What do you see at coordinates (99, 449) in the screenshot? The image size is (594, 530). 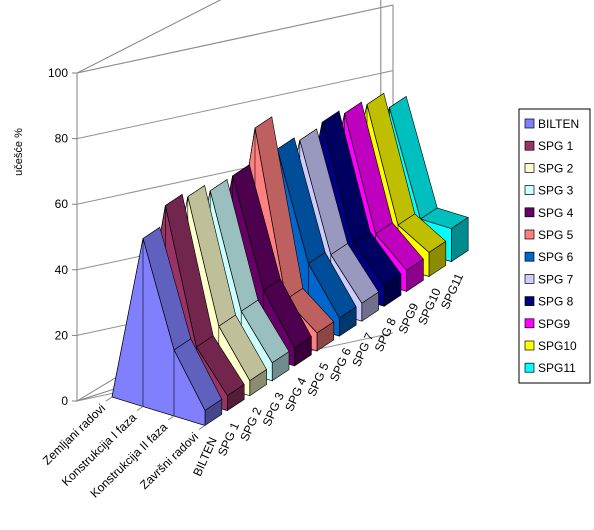 I see `category-label: Konstrukcija I faza` at bounding box center [99, 449].